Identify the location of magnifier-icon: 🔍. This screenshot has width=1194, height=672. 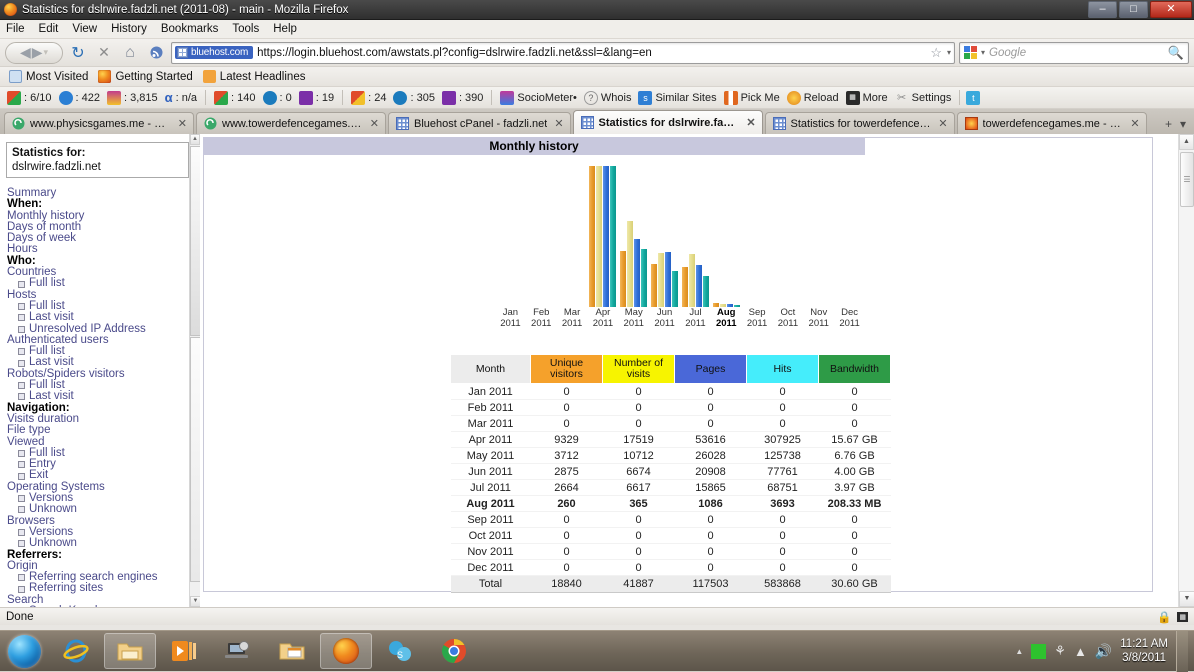
(1175, 52).